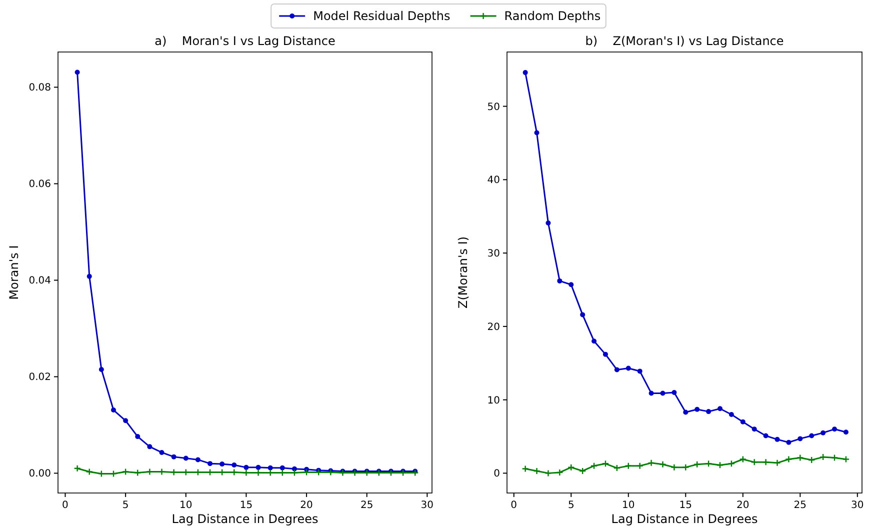  I want to click on y-tick-label: 0.06, so click(39, 184).